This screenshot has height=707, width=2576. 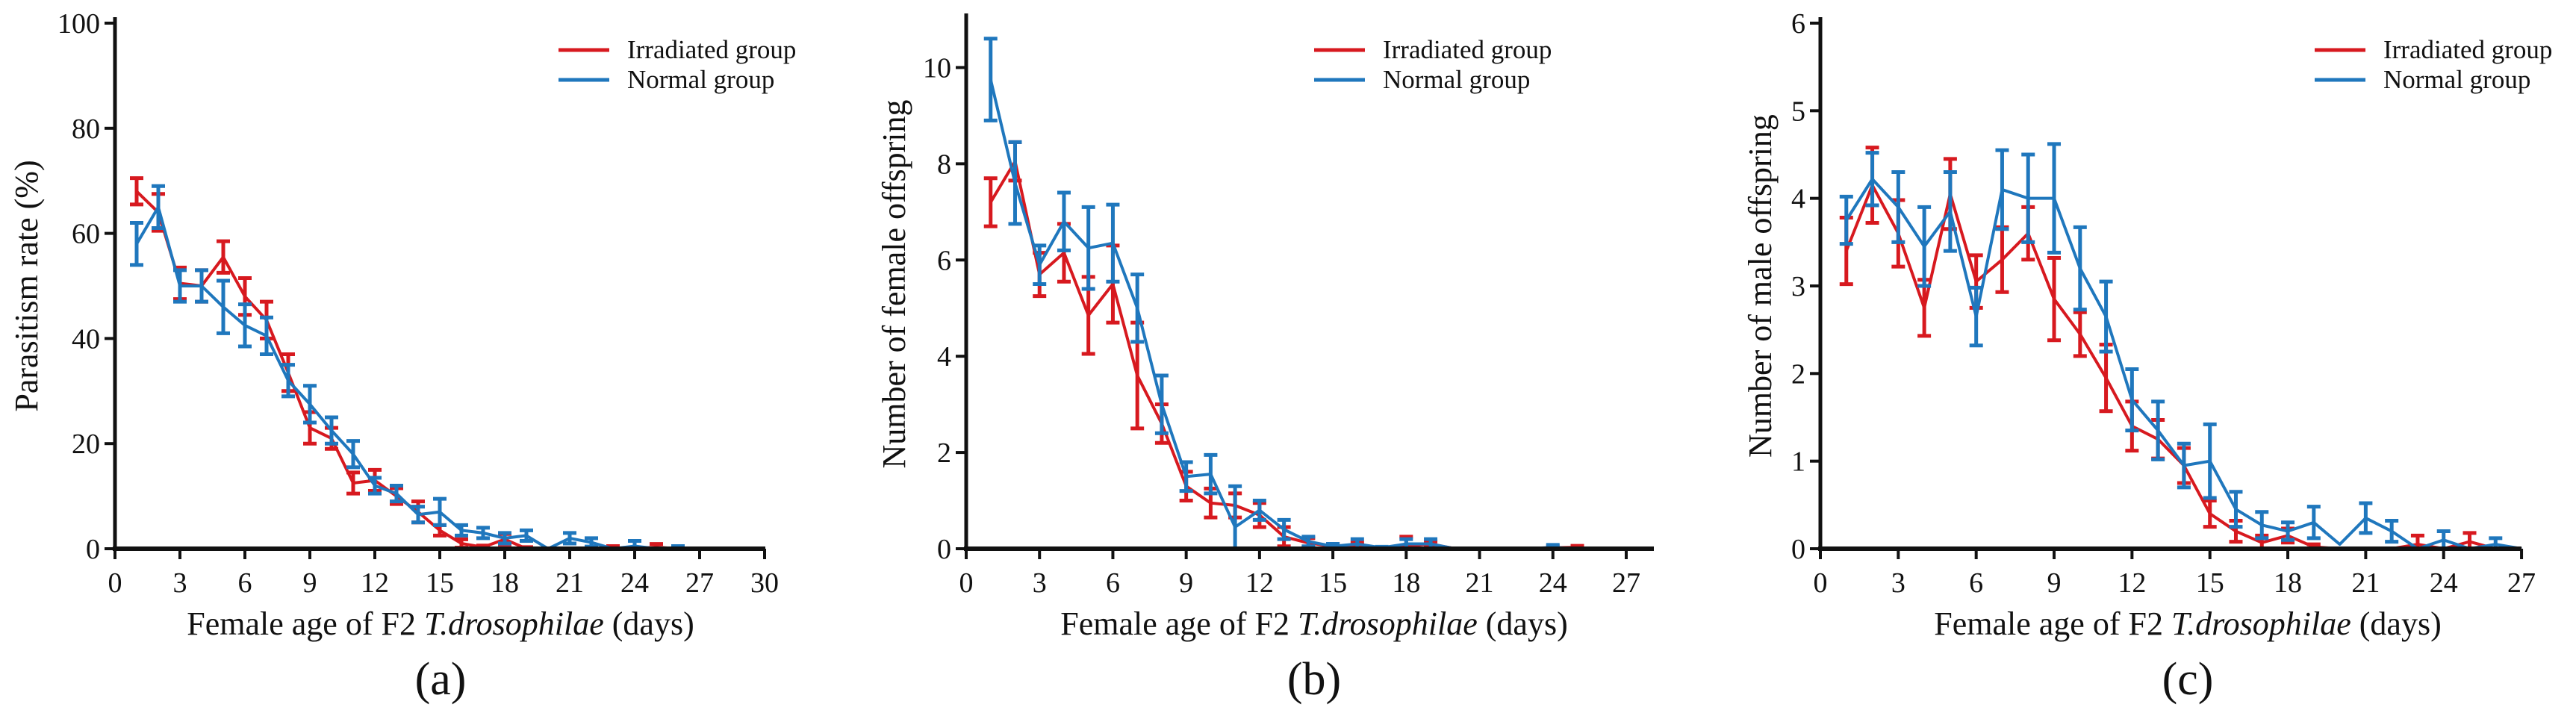 What do you see at coordinates (78, 24) in the screenshot?
I see `y-tick-label: 100` at bounding box center [78, 24].